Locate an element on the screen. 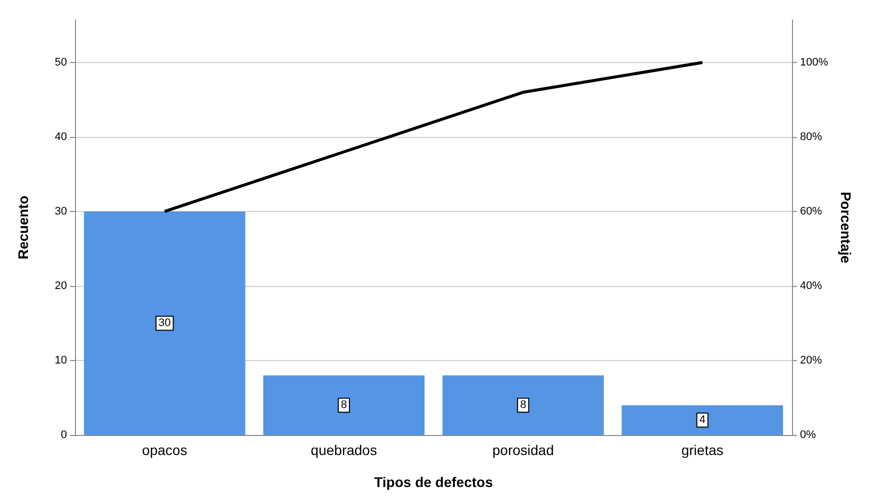 The height and width of the screenshot is (502, 875). x-tick-label: porosidad is located at coordinates (523, 450).